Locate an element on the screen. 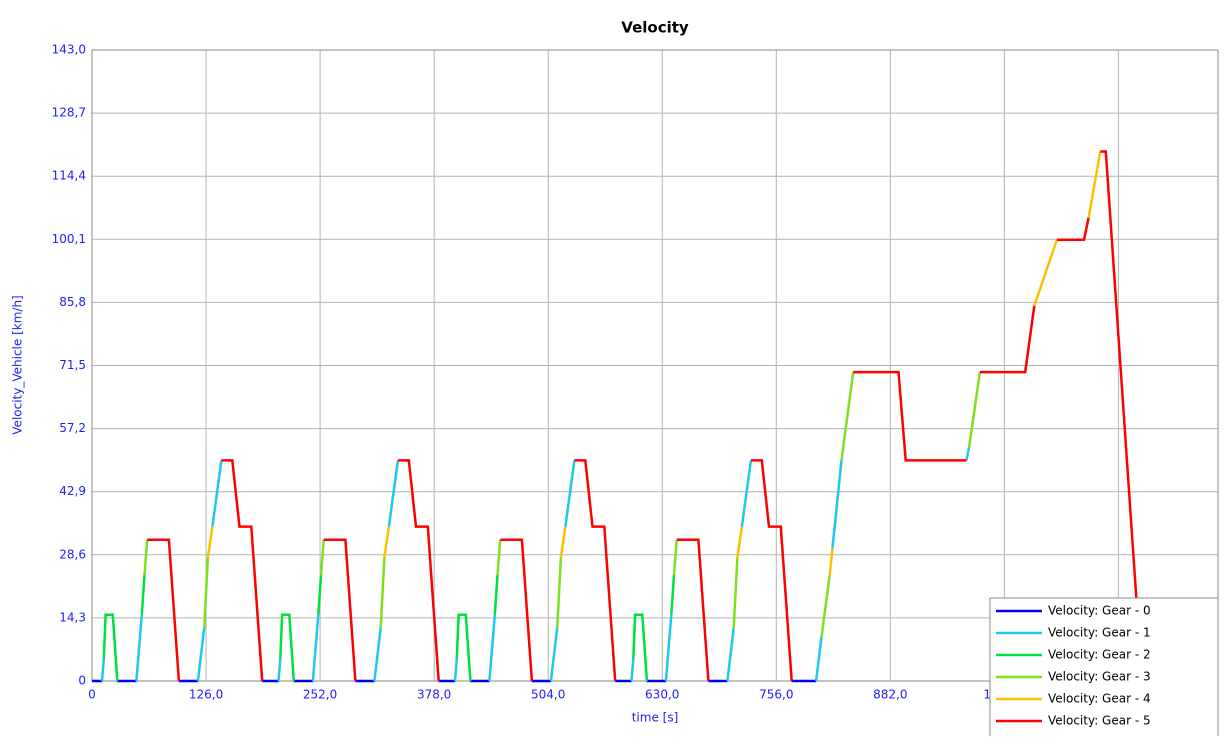  y-tick-label: 28,6 is located at coordinates (72, 554).